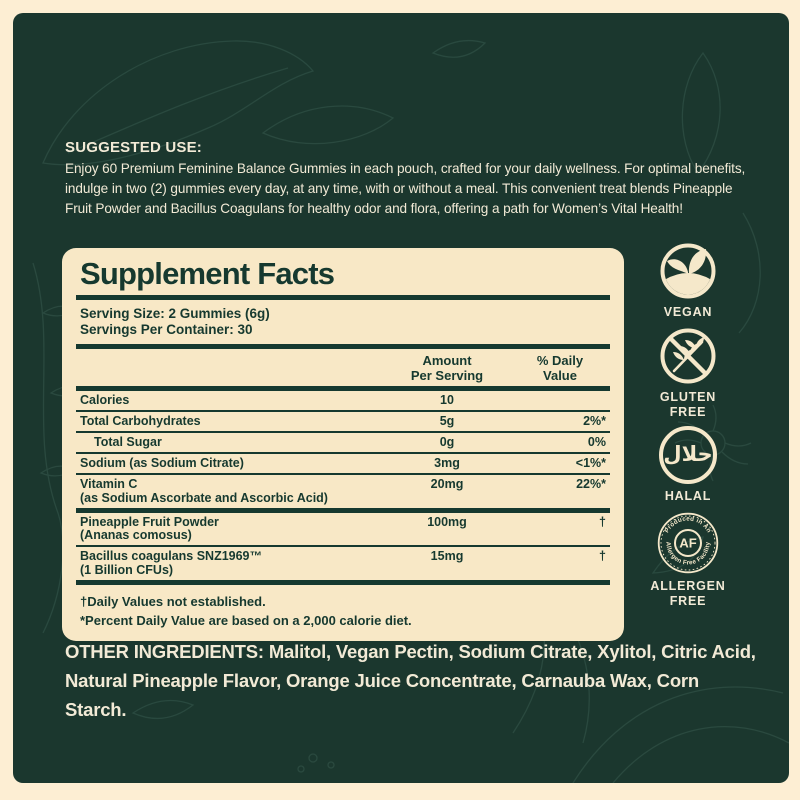 This screenshot has height=800, width=800. I want to click on supplement-facts-title: Supplement Facts, so click(207, 273).